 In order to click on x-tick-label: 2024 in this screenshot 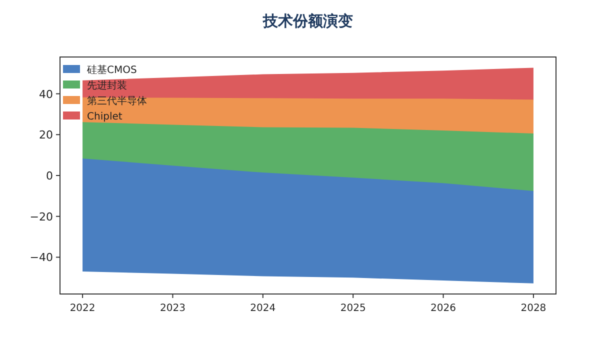, I will do `click(263, 308)`.